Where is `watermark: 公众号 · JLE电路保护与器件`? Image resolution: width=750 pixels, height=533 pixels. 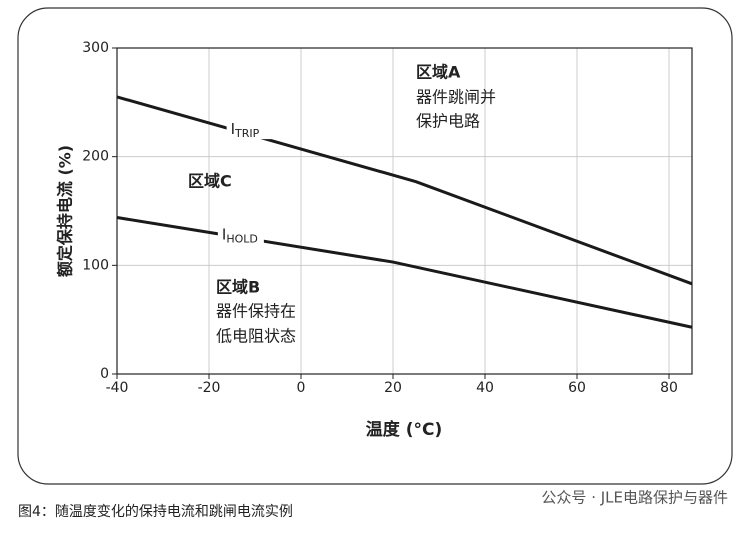 watermark: 公众号 · JLE电路保护与器件 is located at coordinates (634, 498).